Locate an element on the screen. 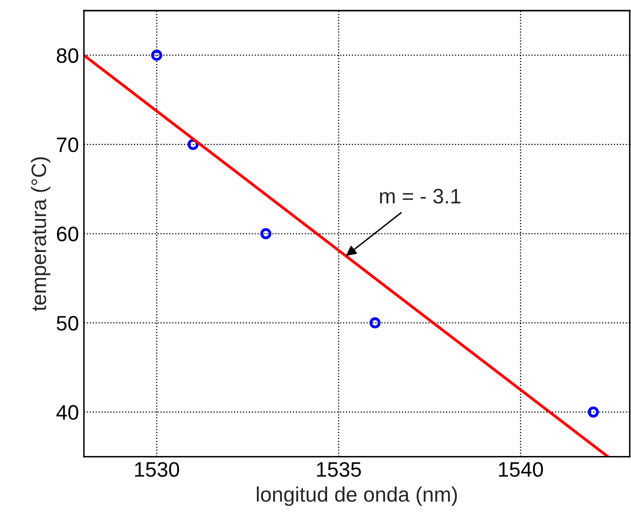  y-tick-label: 50 is located at coordinates (67, 323).